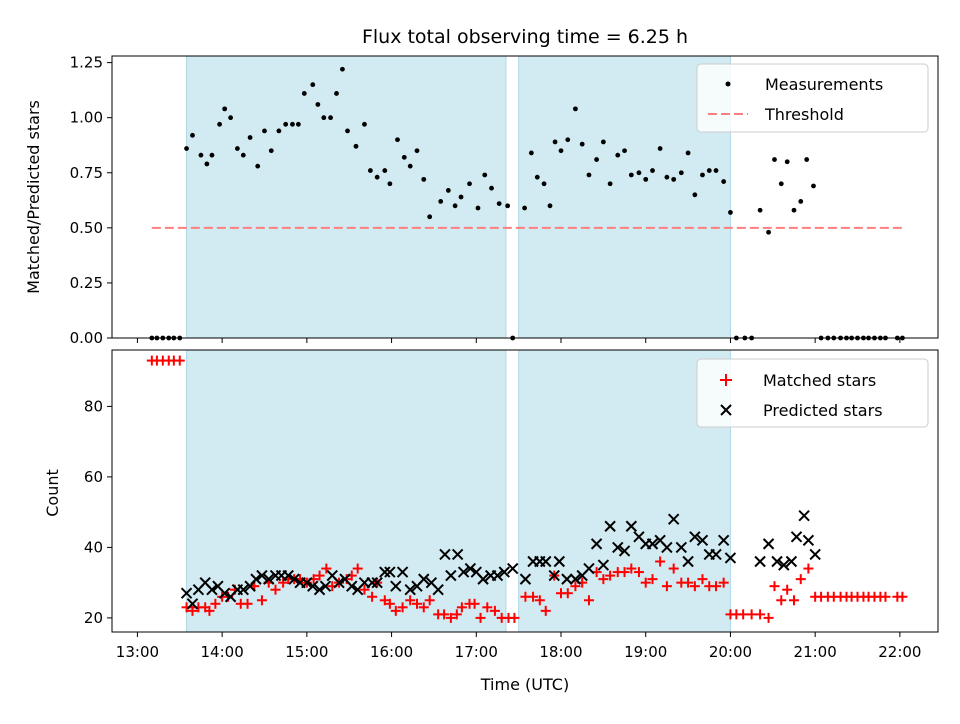 The height and width of the screenshot is (724, 960). I want to click on legend-measurements-marker, so click(728, 84).